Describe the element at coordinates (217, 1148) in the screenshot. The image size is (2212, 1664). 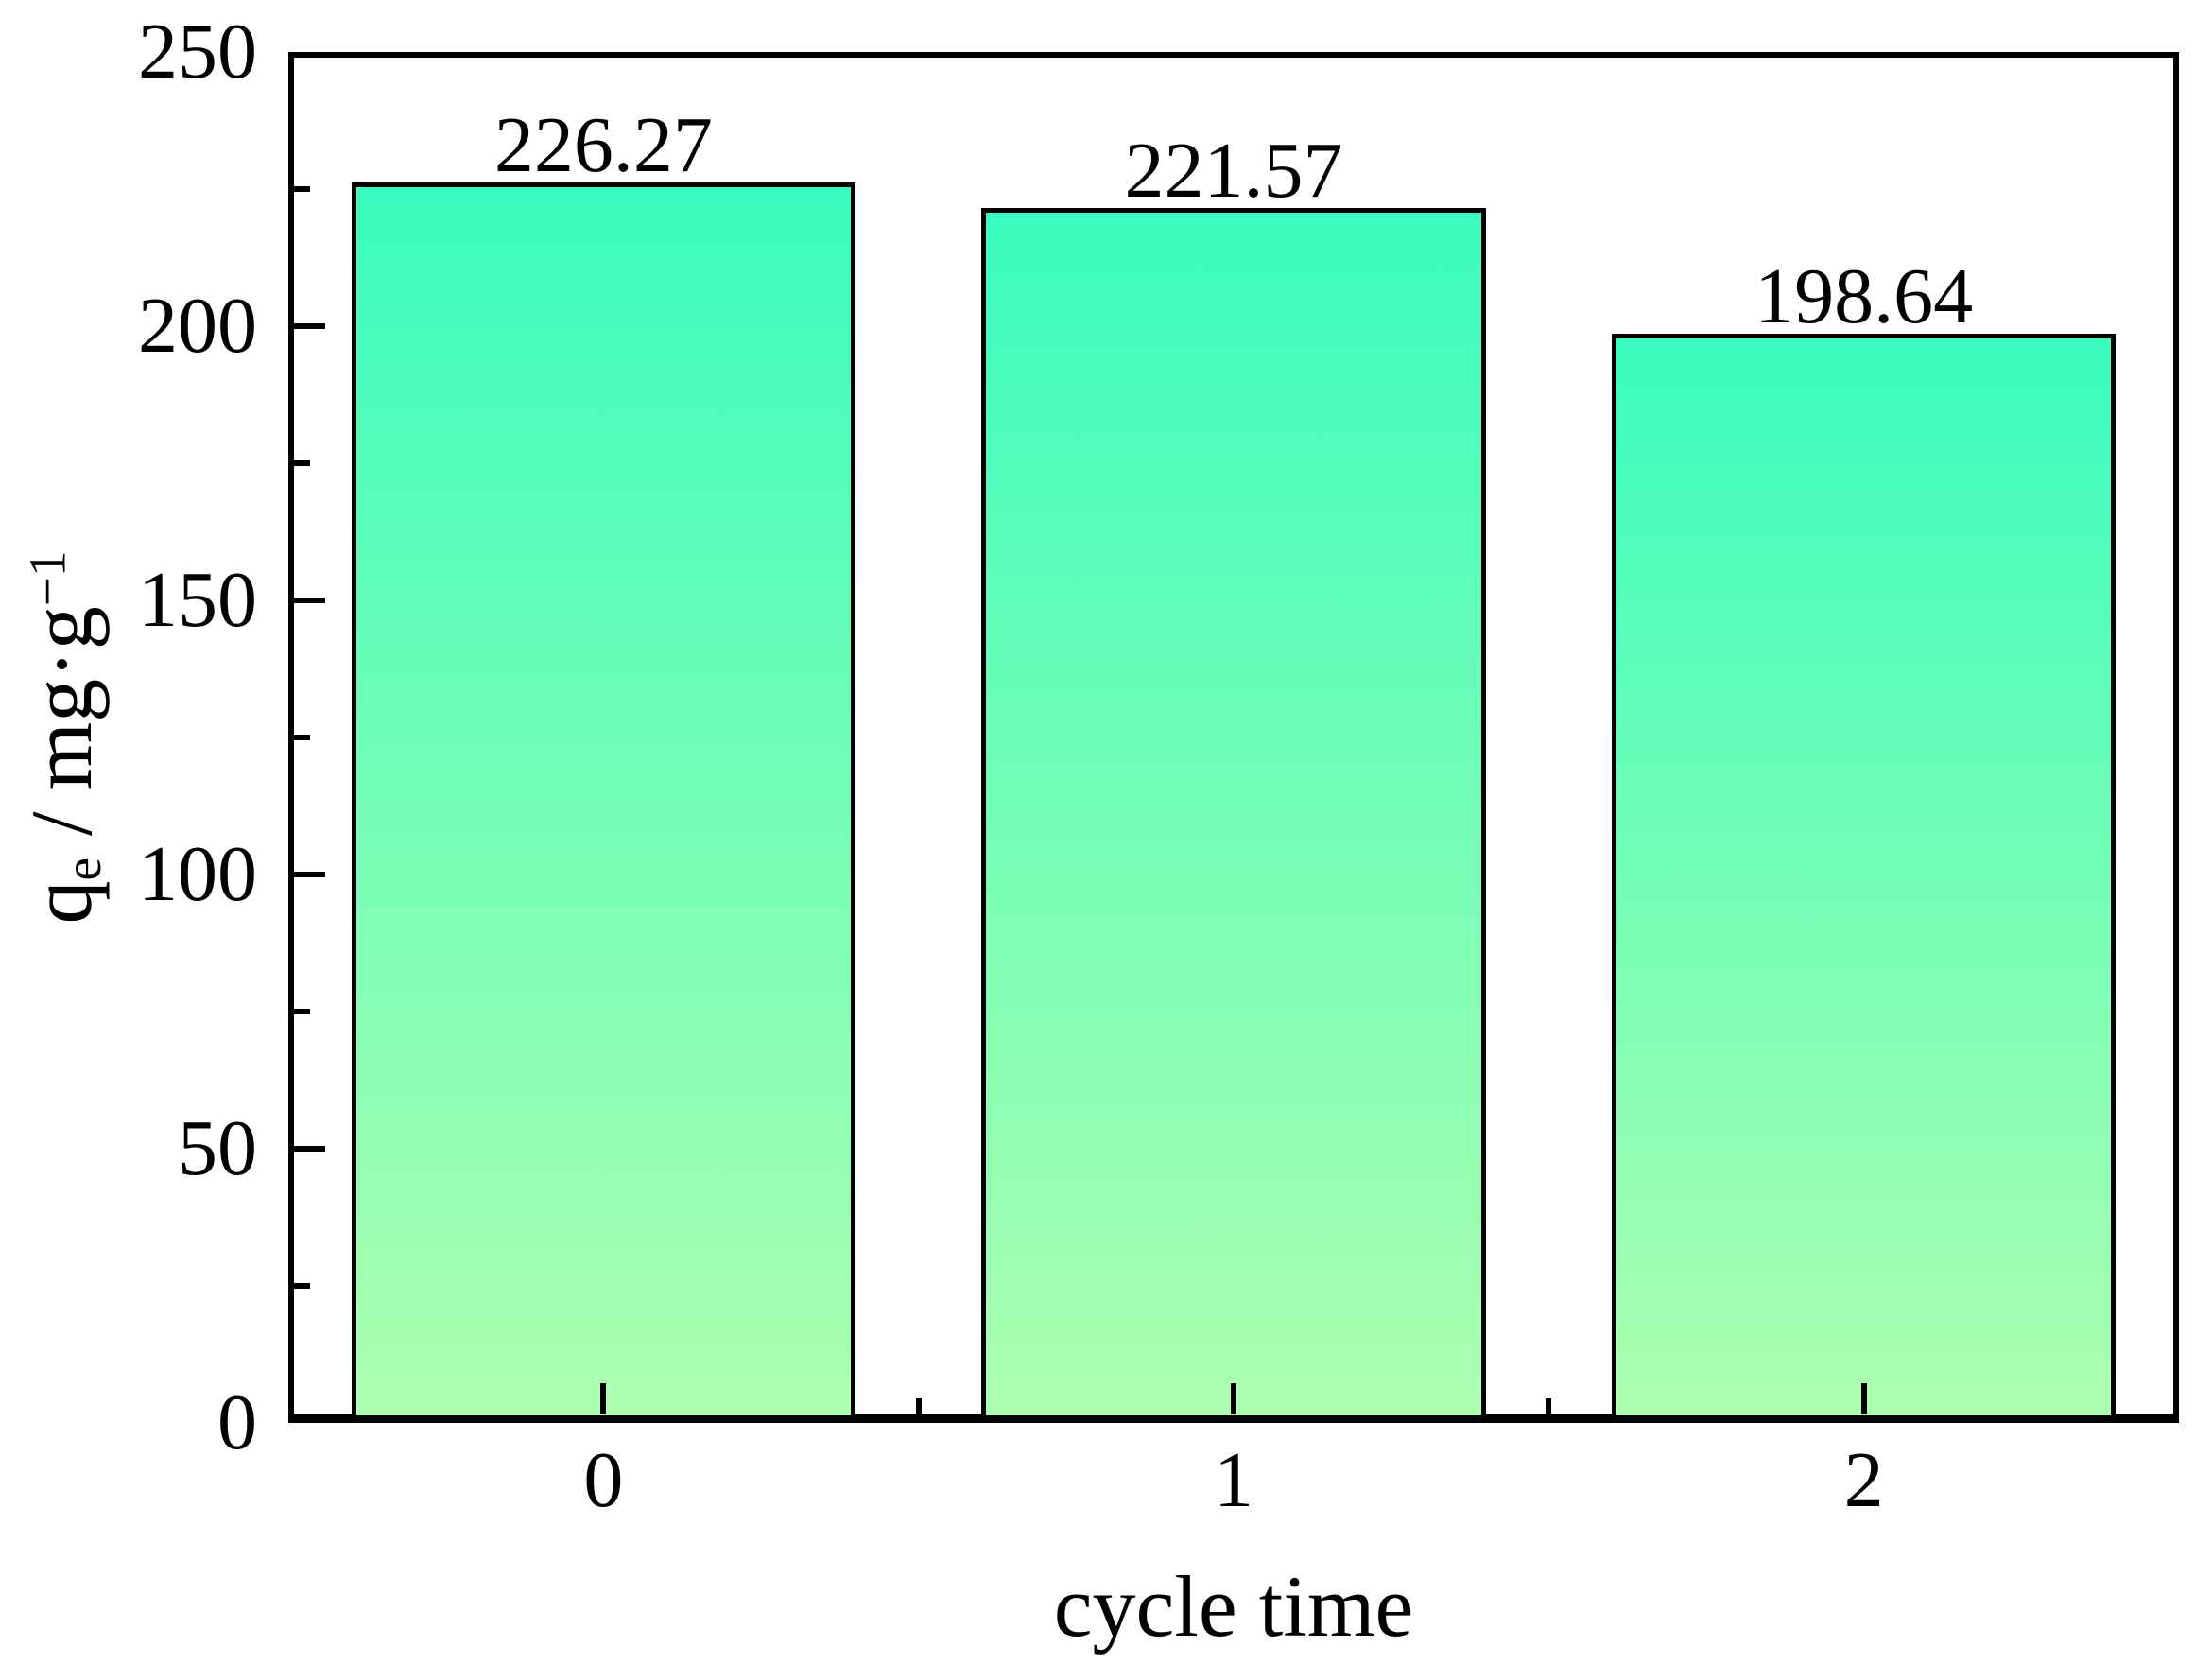
I see `y-tick-label: 50` at that location.